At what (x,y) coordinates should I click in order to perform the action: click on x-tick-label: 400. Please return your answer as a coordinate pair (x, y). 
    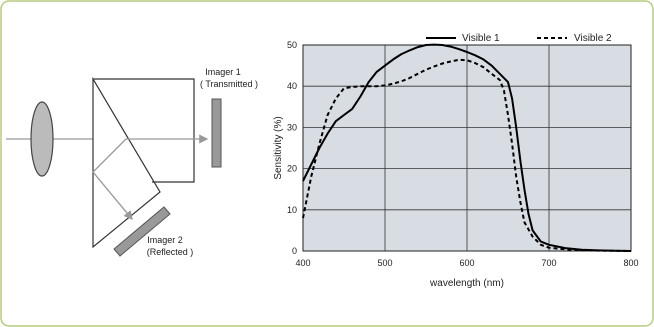
    Looking at the image, I should click on (302, 263).